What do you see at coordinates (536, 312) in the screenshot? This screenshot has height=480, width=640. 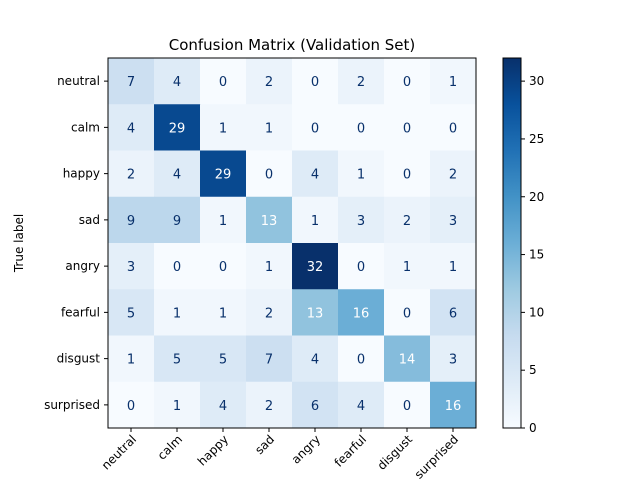 I see `colorbar-tick-label: 10` at bounding box center [536, 312].